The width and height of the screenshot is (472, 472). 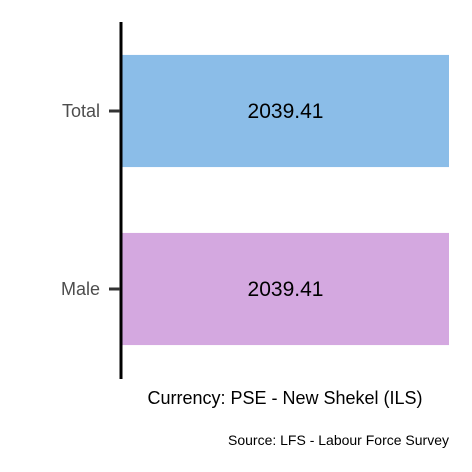 I want to click on x-axis-title: Currency: PSE - New Shekel (ILS), so click(x=284, y=398).